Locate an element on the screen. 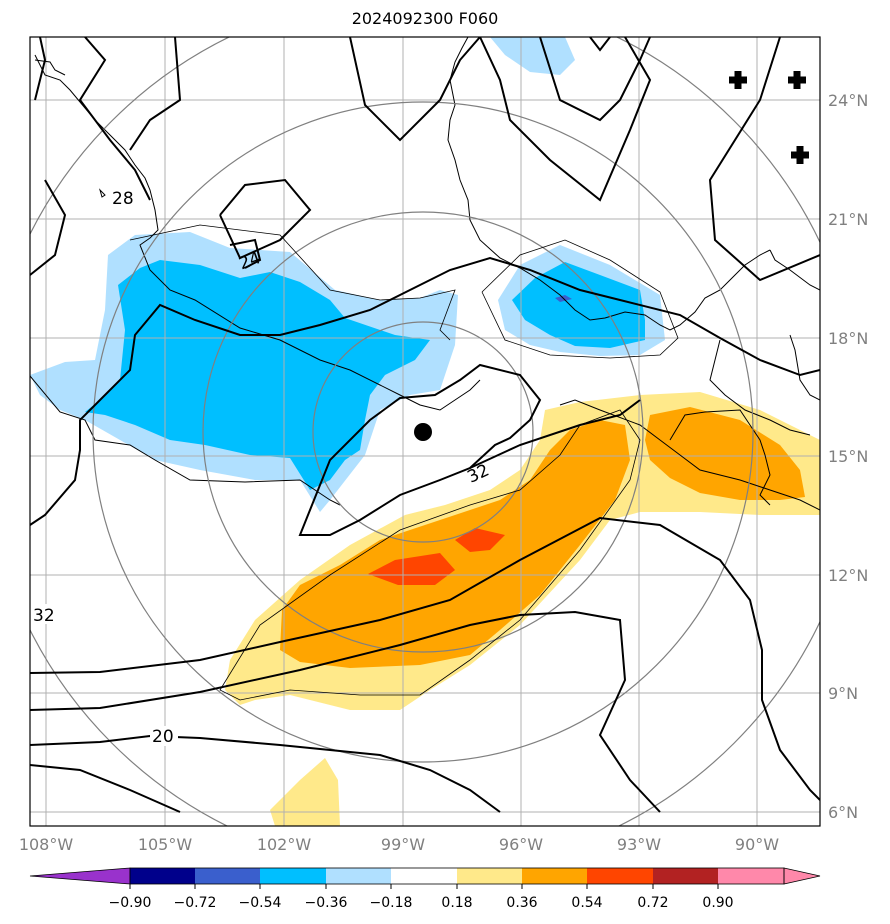  lon-label-90w: 90°W is located at coordinates (757, 844).